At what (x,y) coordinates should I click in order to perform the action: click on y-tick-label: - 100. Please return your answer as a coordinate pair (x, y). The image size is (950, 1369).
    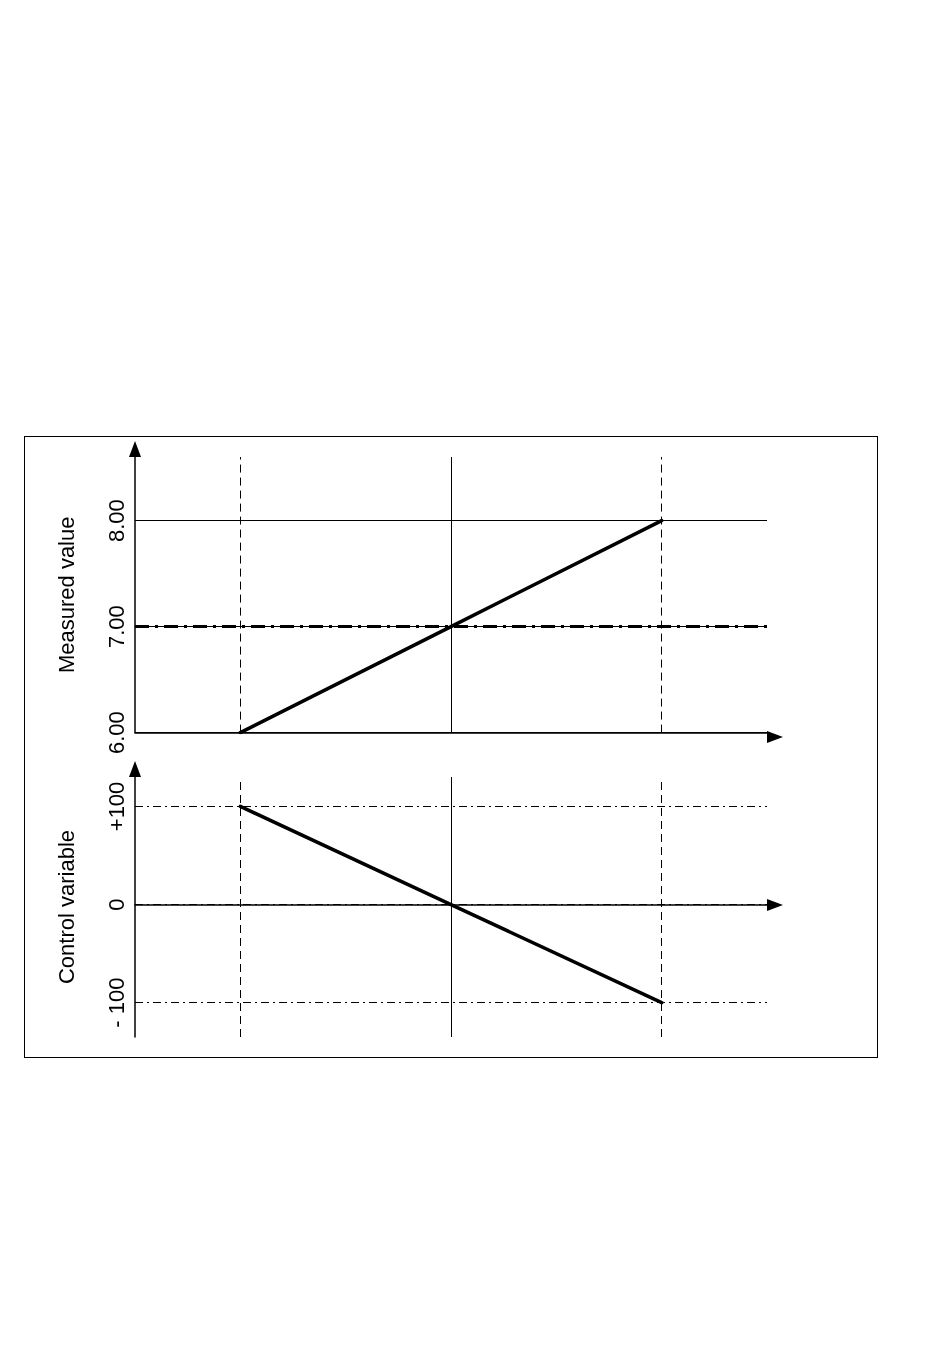
    Looking at the image, I should click on (116, 1002).